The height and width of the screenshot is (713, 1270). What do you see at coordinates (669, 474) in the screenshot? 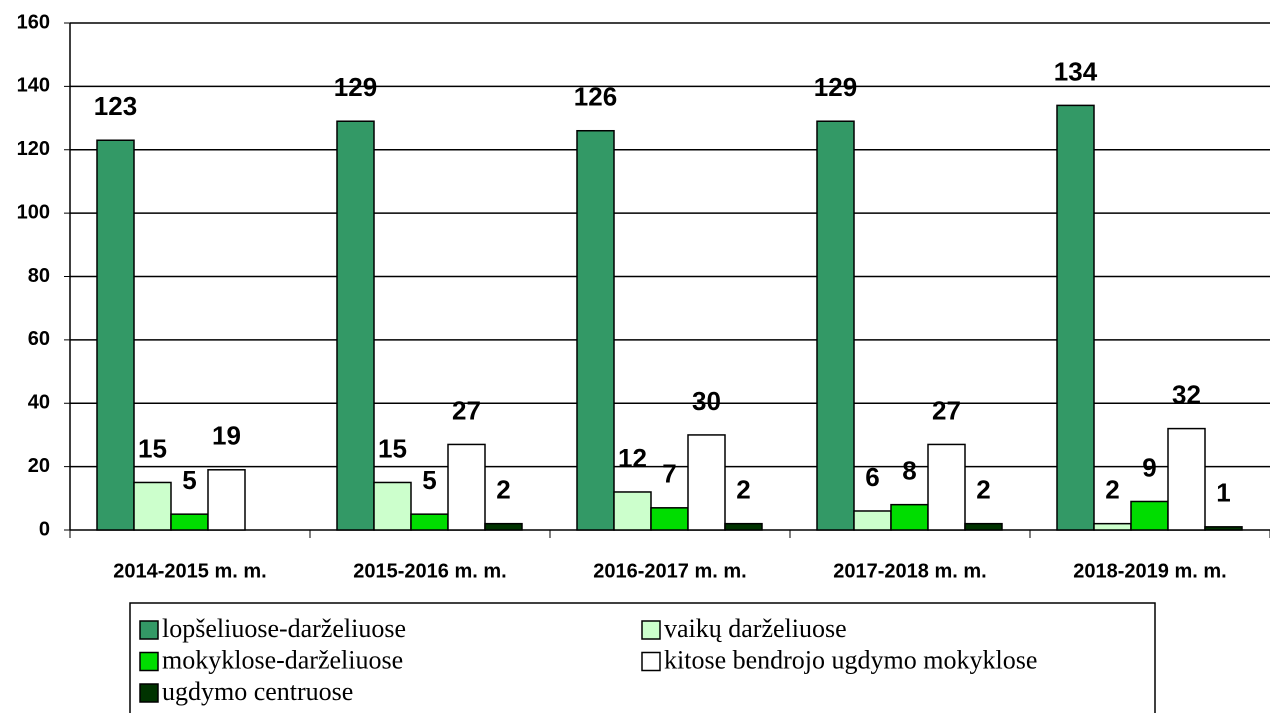
I see `data-label: 7` at bounding box center [669, 474].